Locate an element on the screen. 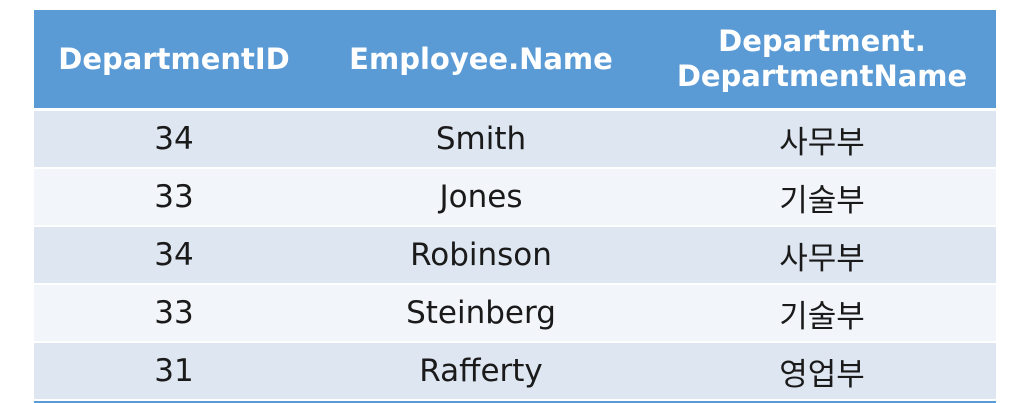 This screenshot has width=1020, height=403. cell-employee-name: Jones is located at coordinates (481, 197).